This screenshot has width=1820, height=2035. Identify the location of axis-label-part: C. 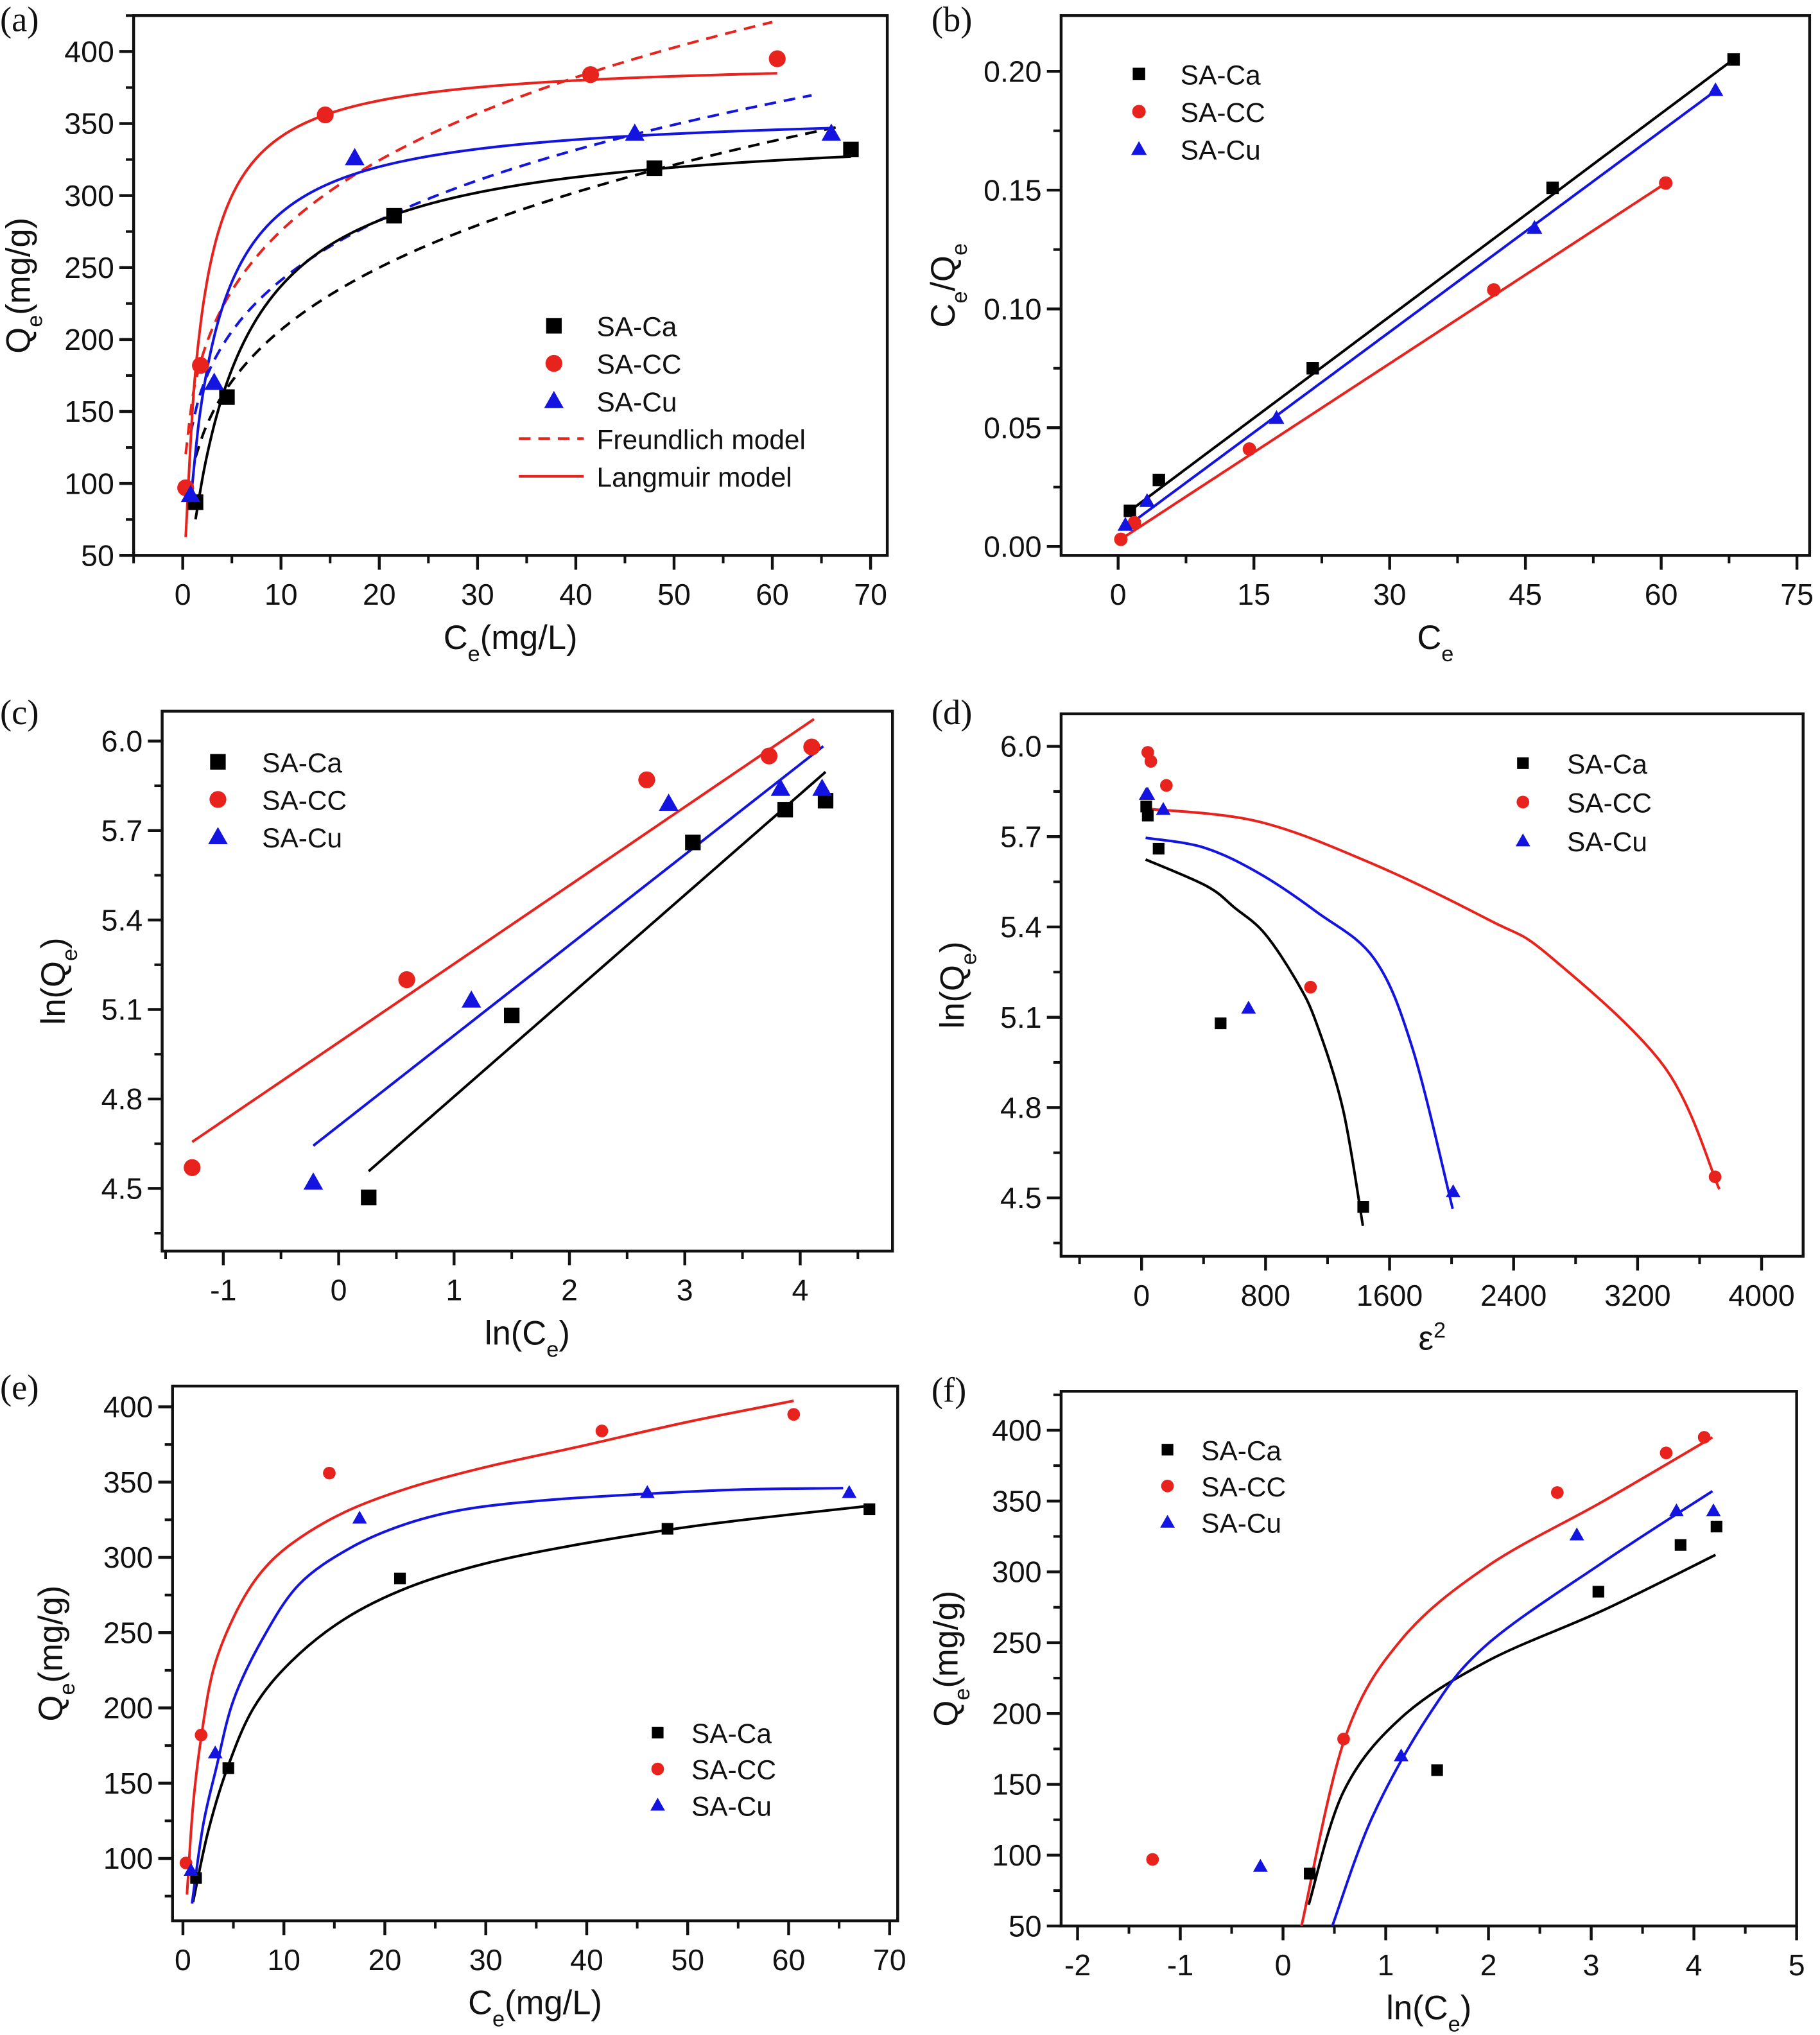
(943, 316).